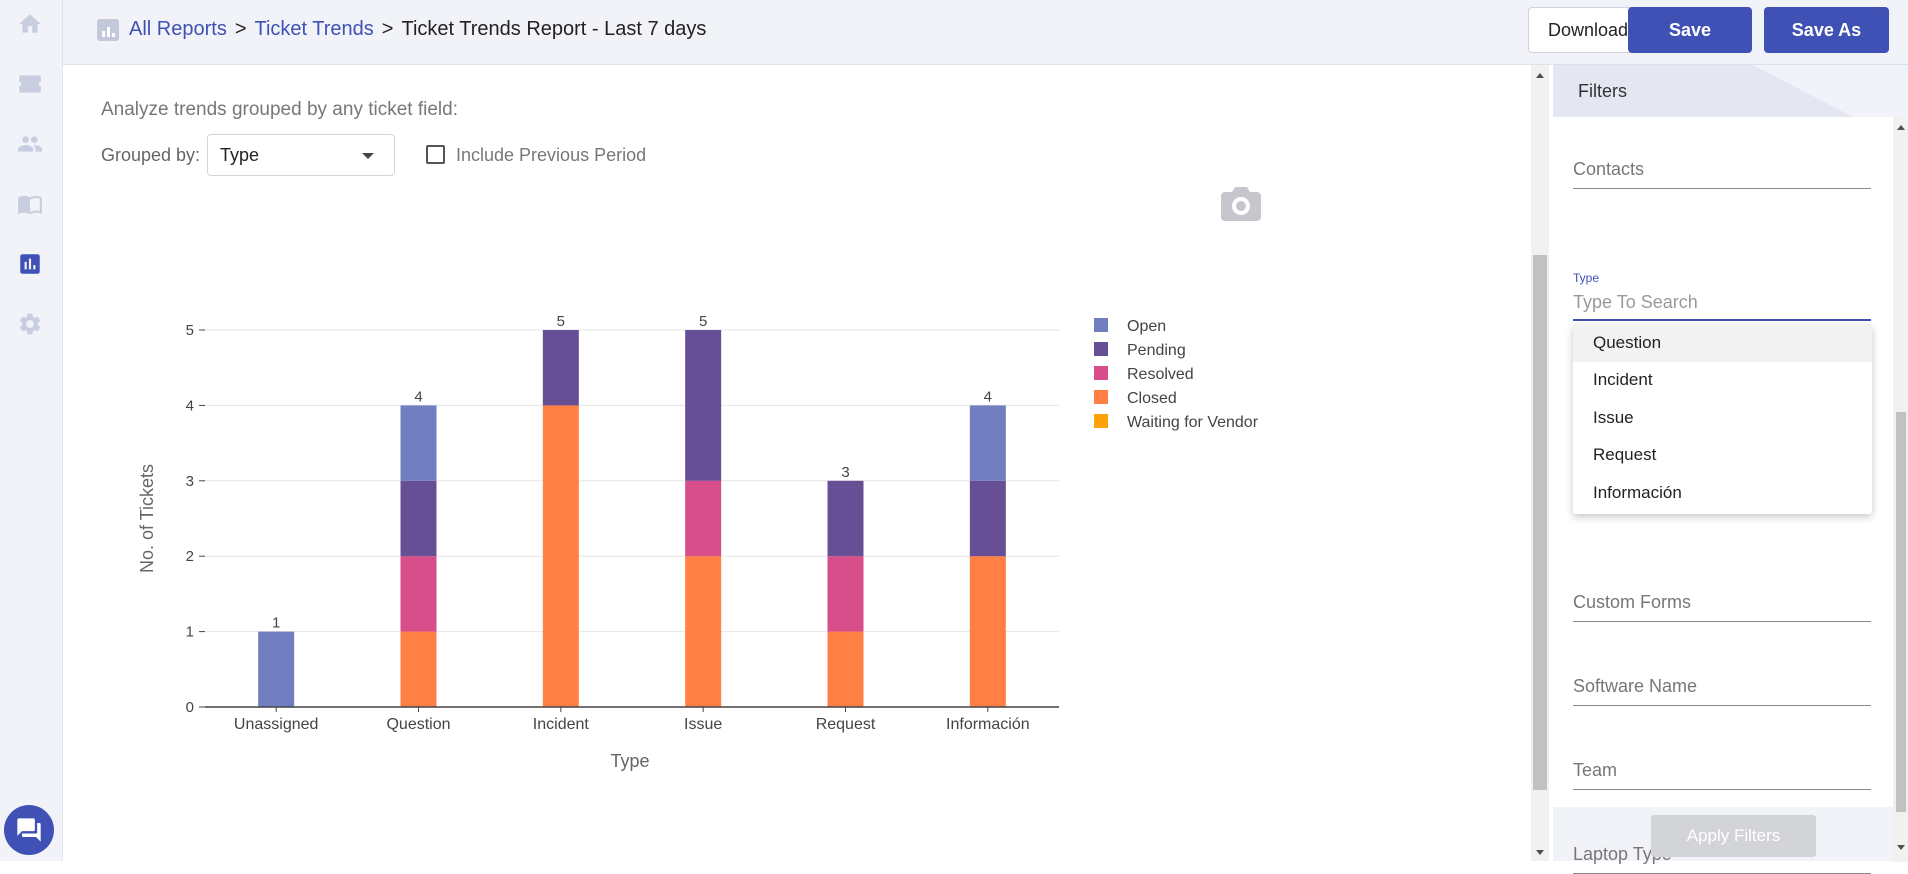 The height and width of the screenshot is (874, 1908). I want to click on type-search-input, so click(1722, 303).